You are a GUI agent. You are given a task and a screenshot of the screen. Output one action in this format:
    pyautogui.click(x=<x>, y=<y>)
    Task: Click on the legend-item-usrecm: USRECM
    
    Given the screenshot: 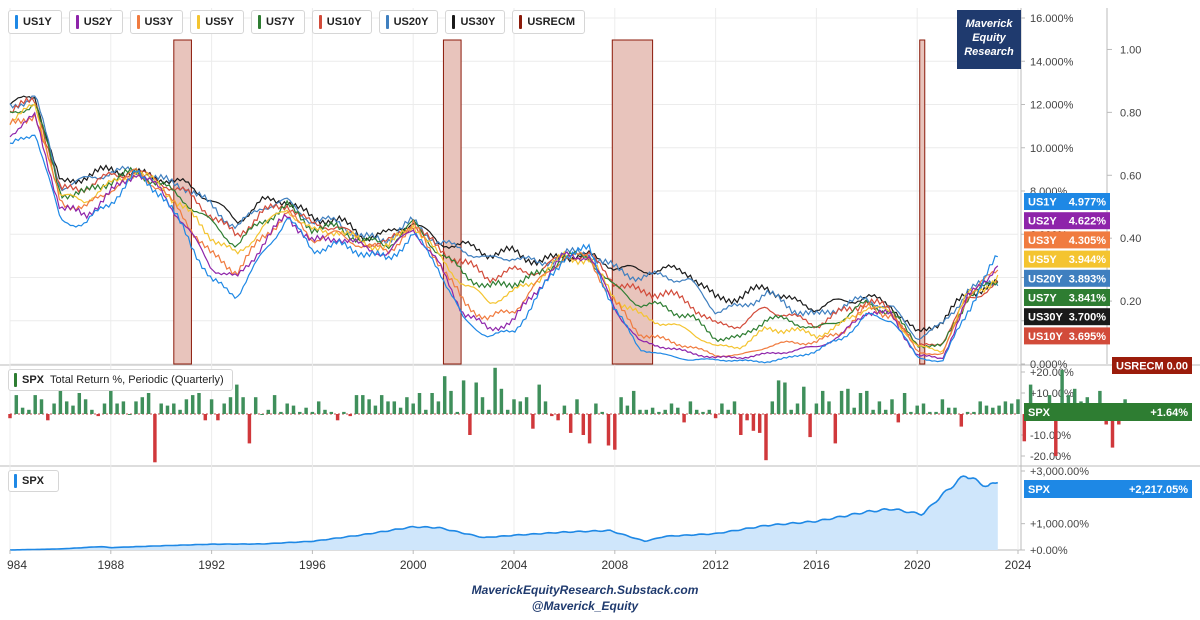 What is the action you would take?
    pyautogui.click(x=548, y=22)
    